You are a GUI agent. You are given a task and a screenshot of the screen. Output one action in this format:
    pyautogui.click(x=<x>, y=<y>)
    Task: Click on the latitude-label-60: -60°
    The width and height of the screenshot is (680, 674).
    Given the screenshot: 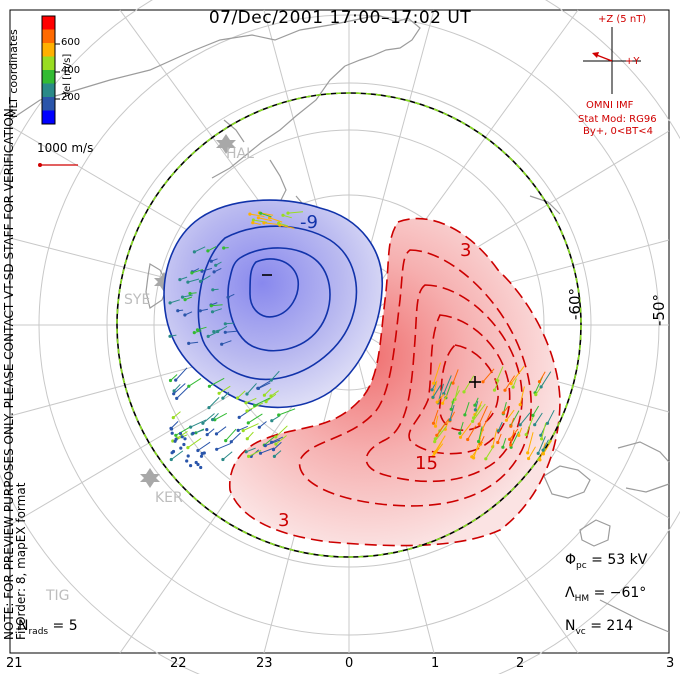 What is the action you would take?
    pyautogui.click(x=575, y=304)
    